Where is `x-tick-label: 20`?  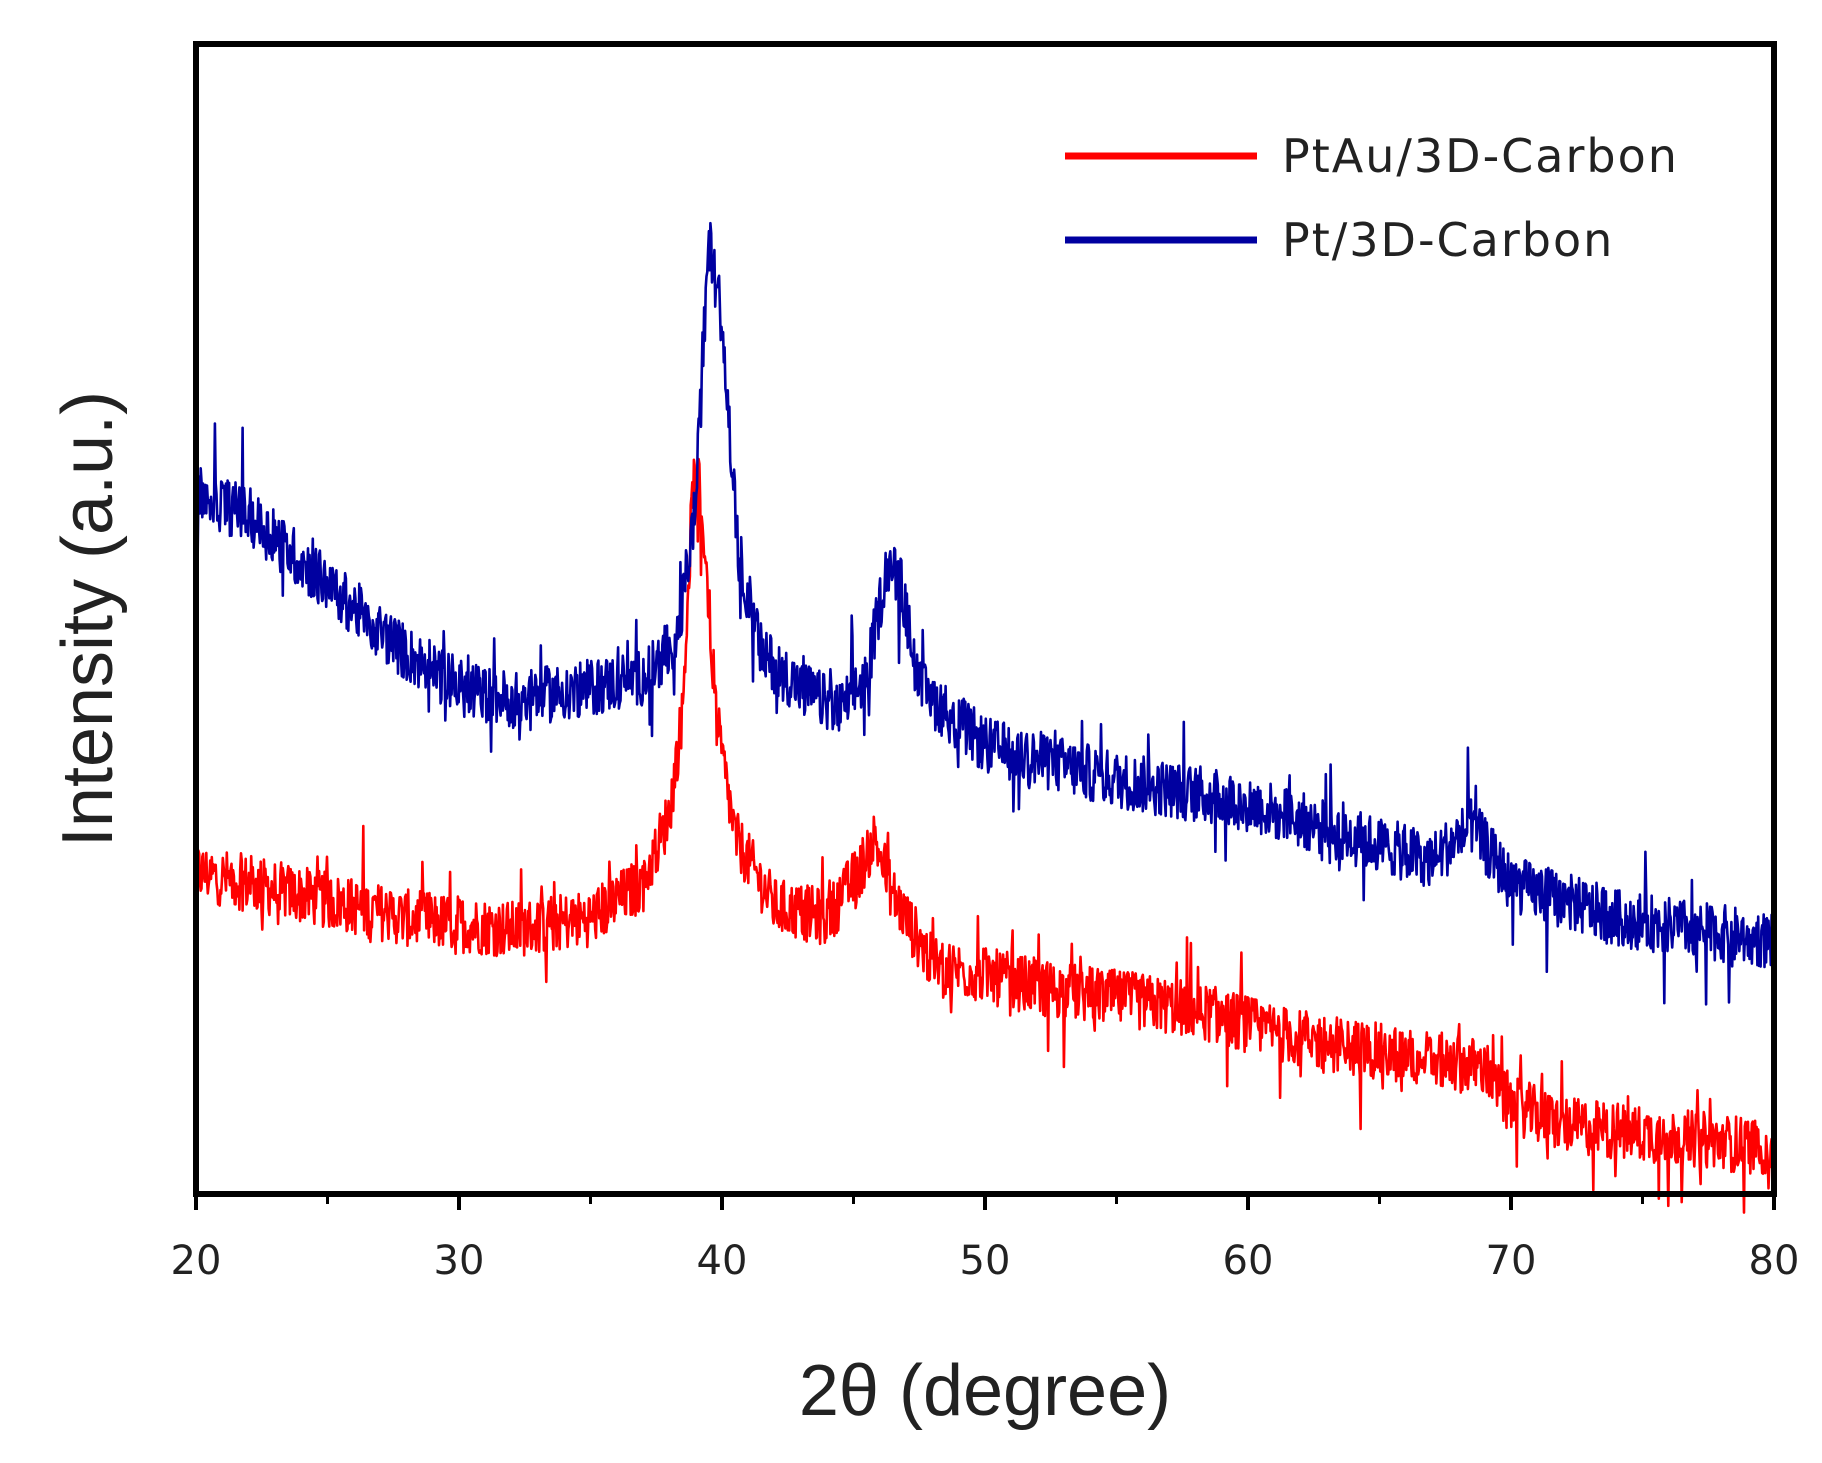 x-tick-label: 20 is located at coordinates (196, 1261).